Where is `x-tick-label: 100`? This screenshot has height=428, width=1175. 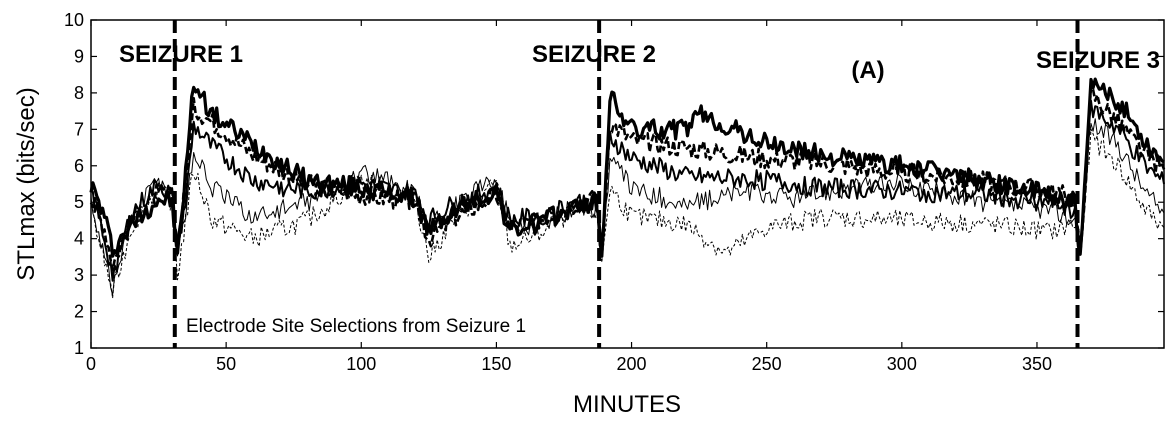 x-tick-label: 100 is located at coordinates (361, 364).